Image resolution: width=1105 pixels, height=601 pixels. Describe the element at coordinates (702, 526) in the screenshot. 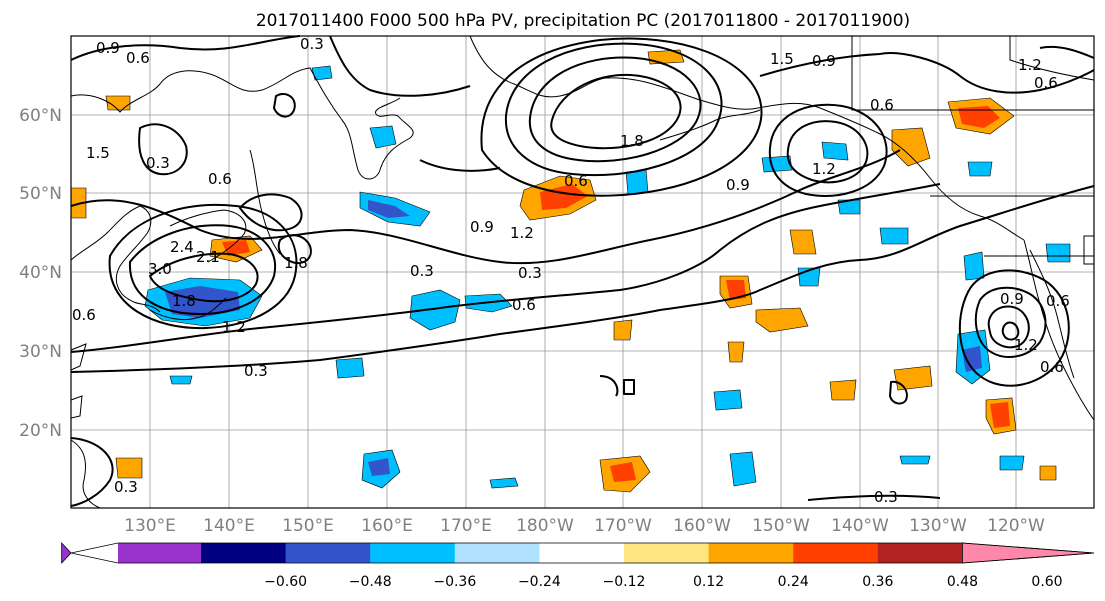

I see `lon-label: 160°W` at that location.